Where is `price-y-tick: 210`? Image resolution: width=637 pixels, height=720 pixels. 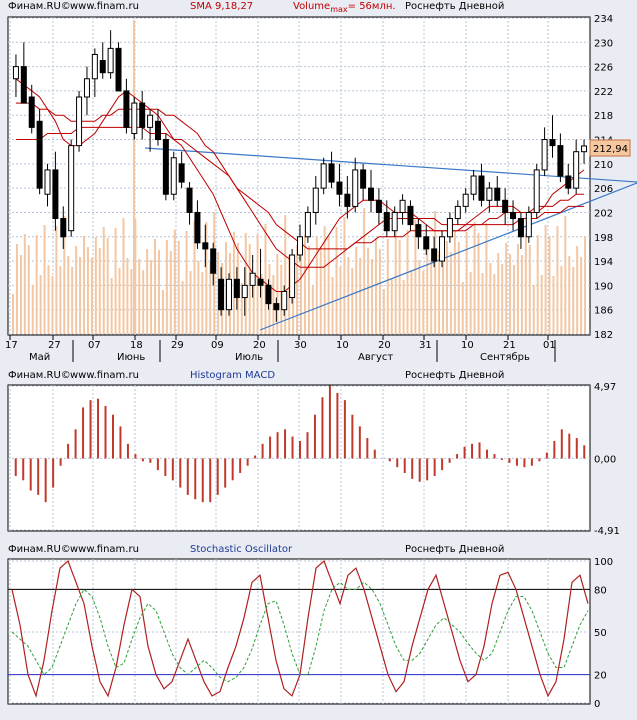
price-y-tick: 210 is located at coordinates (603, 165).